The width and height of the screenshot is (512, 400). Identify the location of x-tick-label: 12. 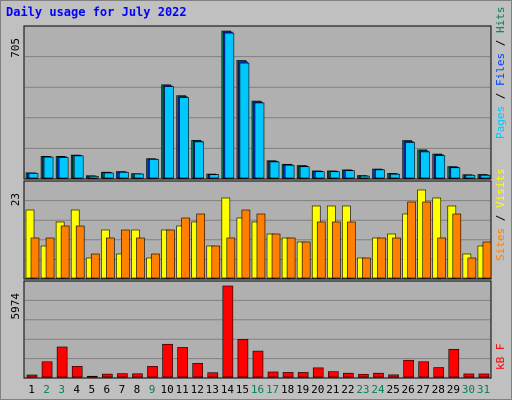
(197, 389).